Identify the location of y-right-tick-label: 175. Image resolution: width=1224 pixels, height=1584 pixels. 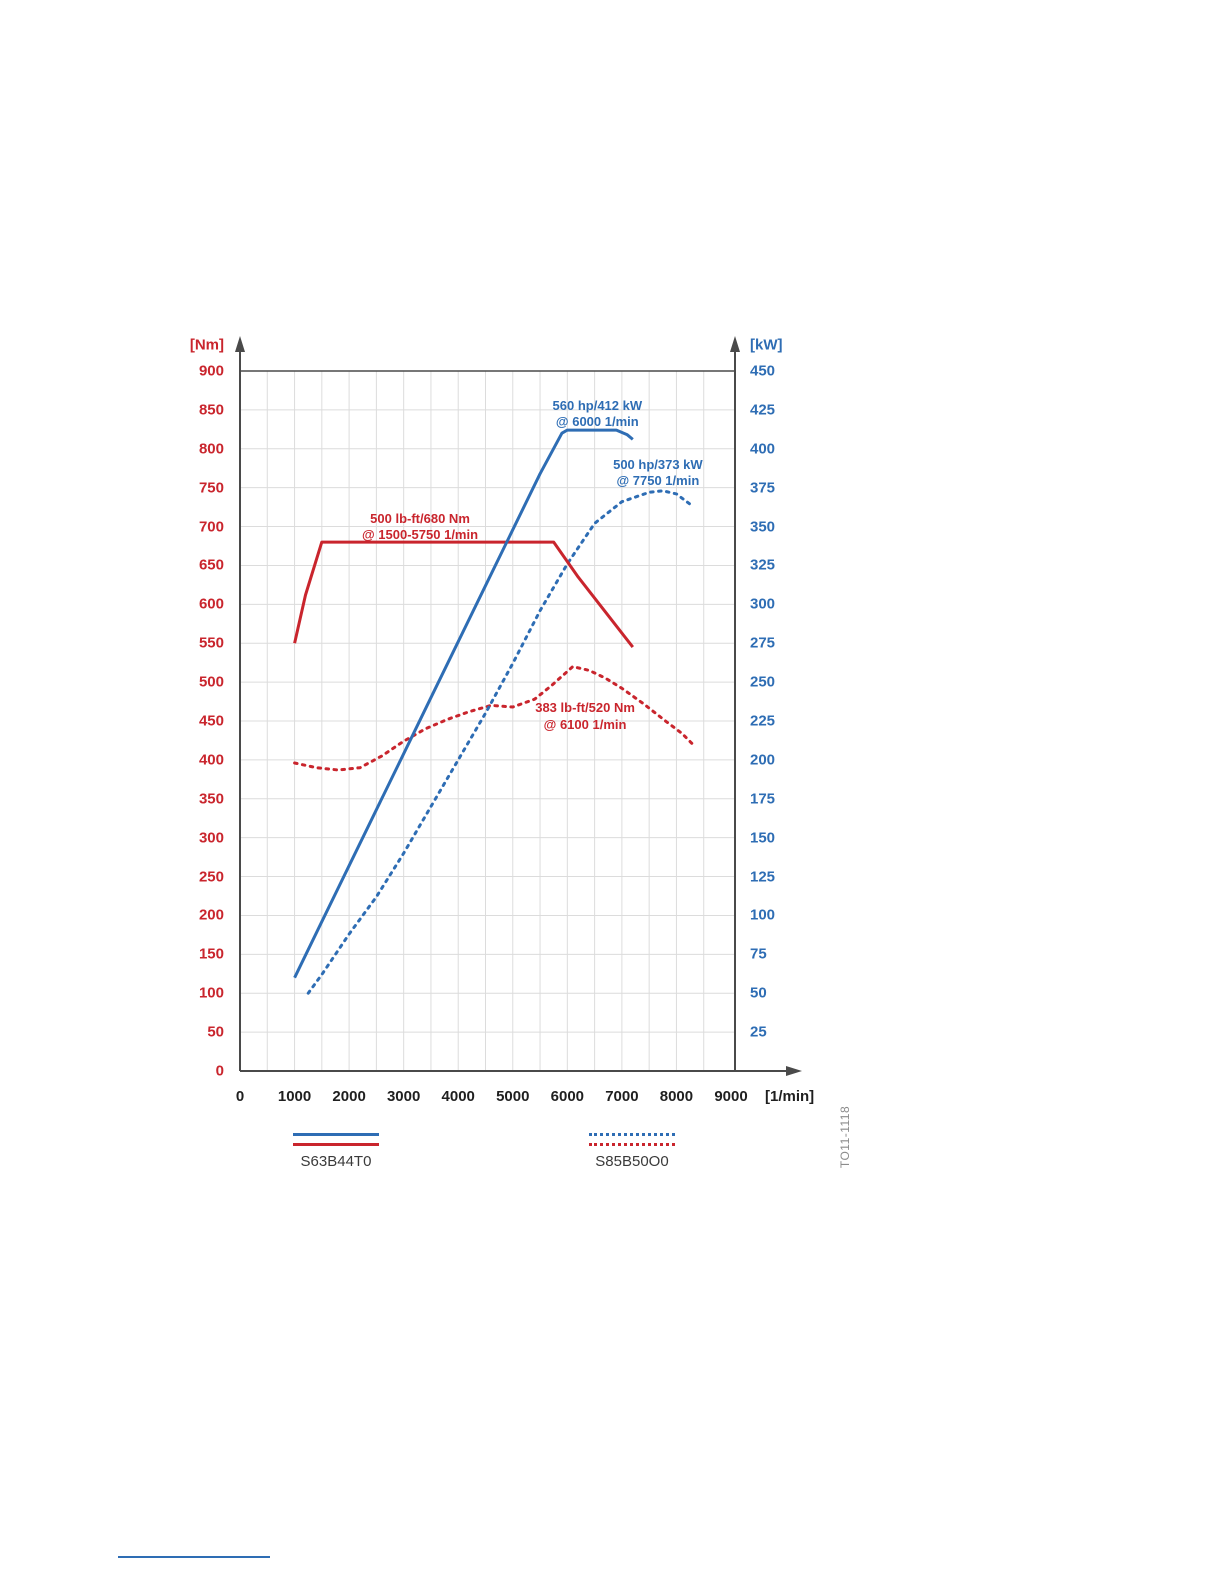
(763, 799).